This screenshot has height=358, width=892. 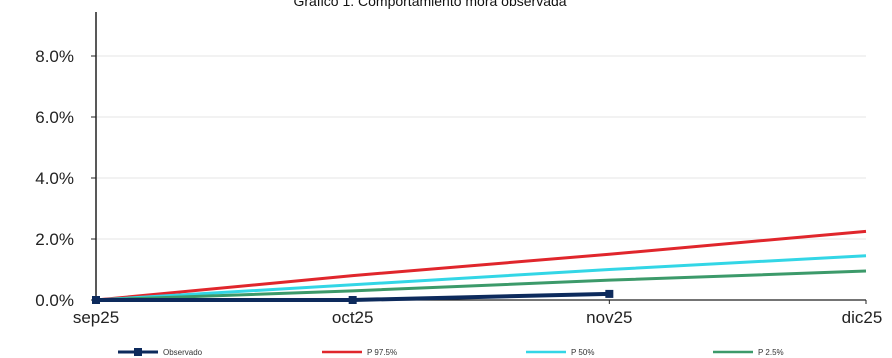 What do you see at coordinates (54, 56) in the screenshot?
I see `y-tick-label: 8.0%` at bounding box center [54, 56].